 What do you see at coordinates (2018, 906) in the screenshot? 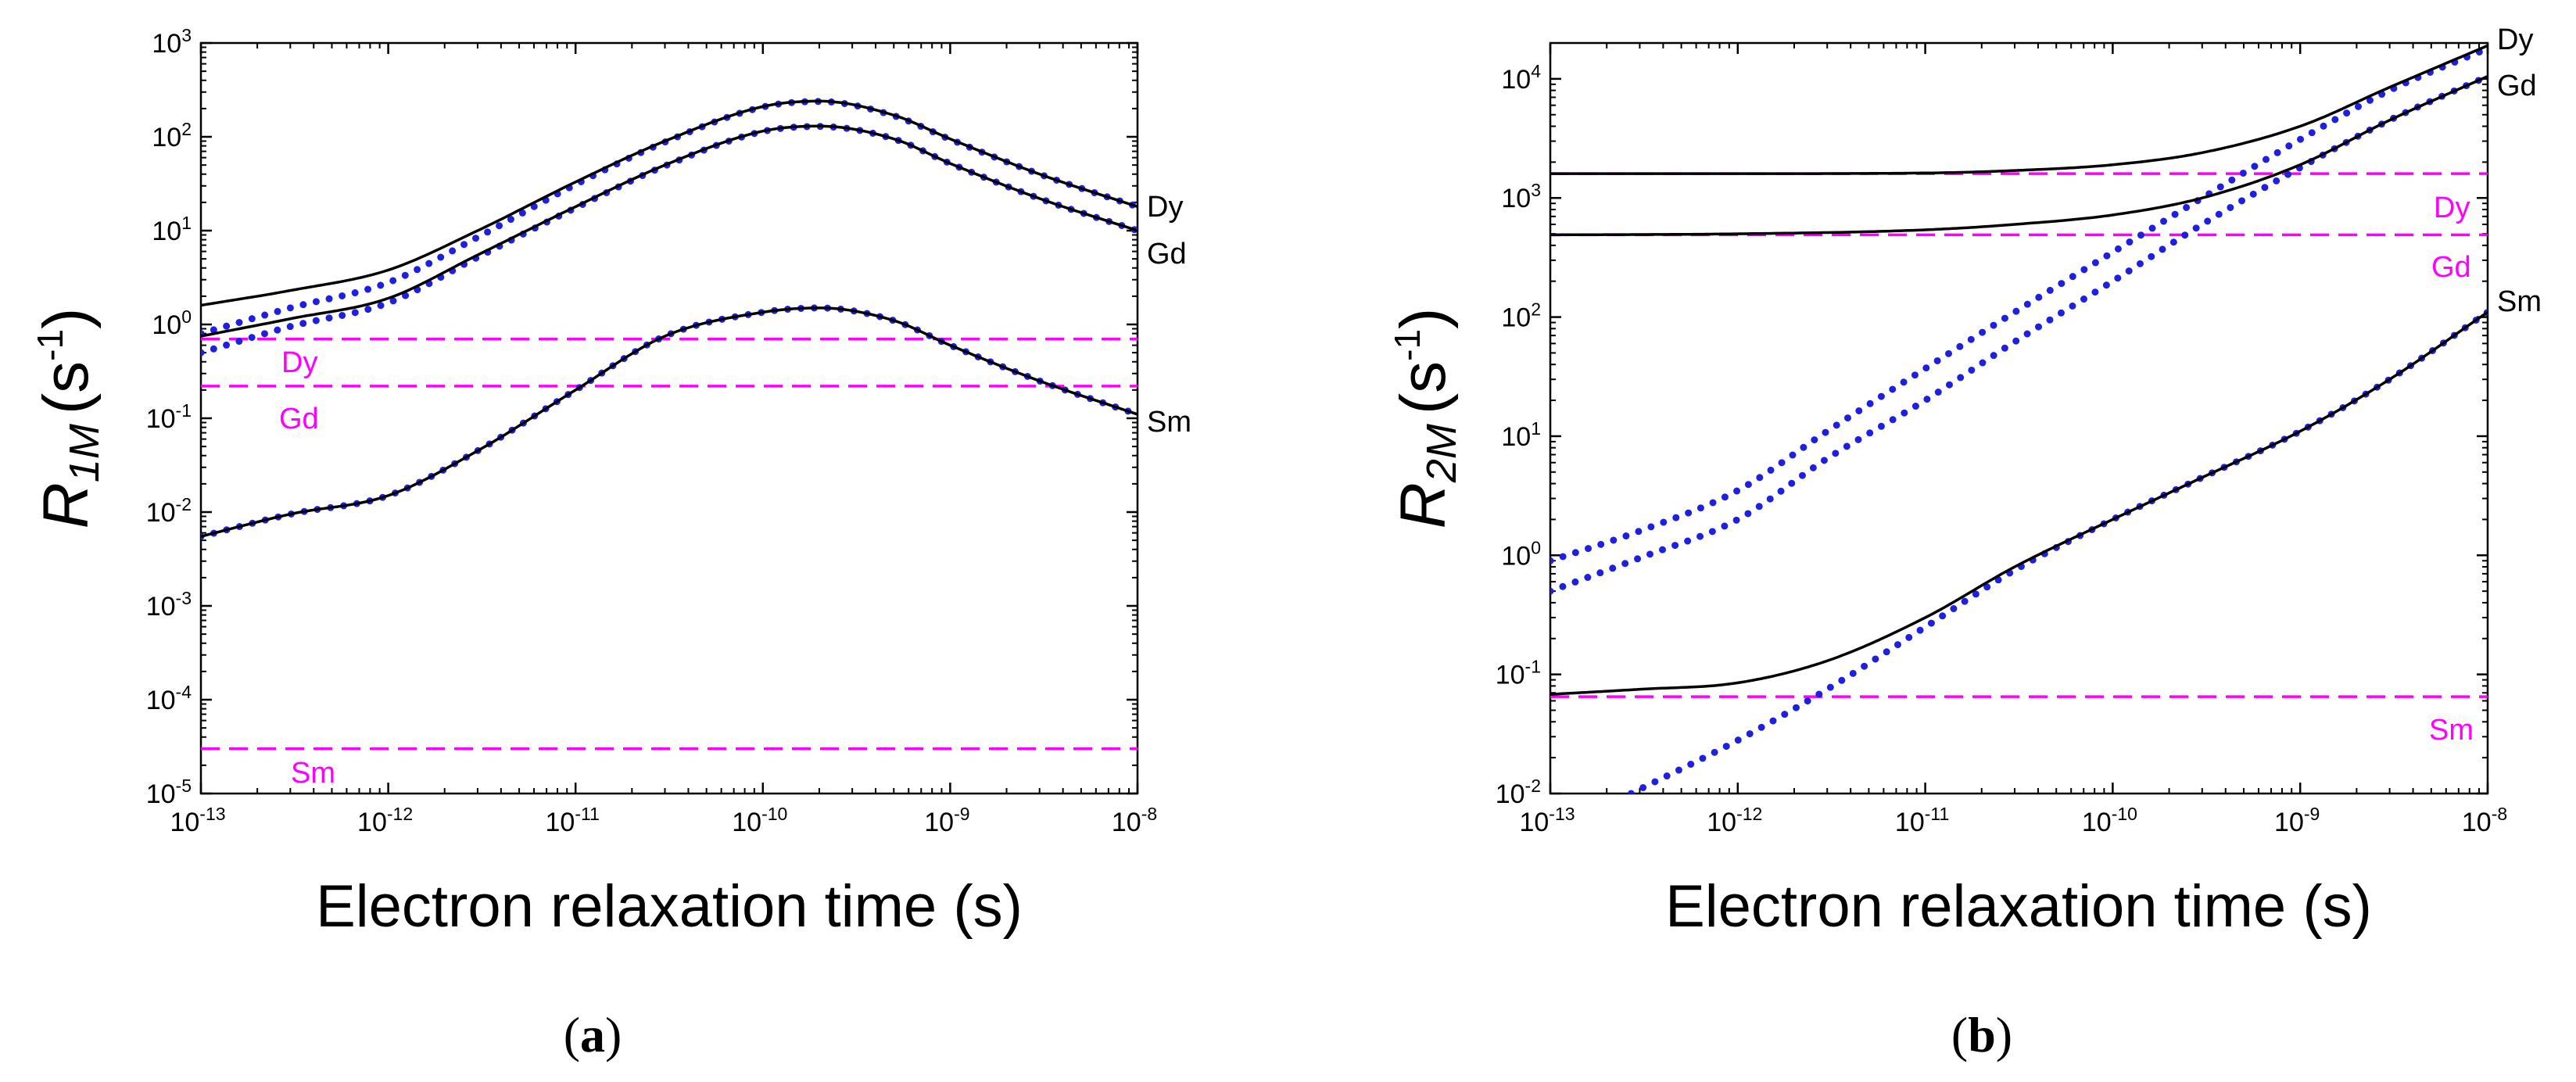
I see `x-axis-label-b: Electron relaxation time (s)` at bounding box center [2018, 906].